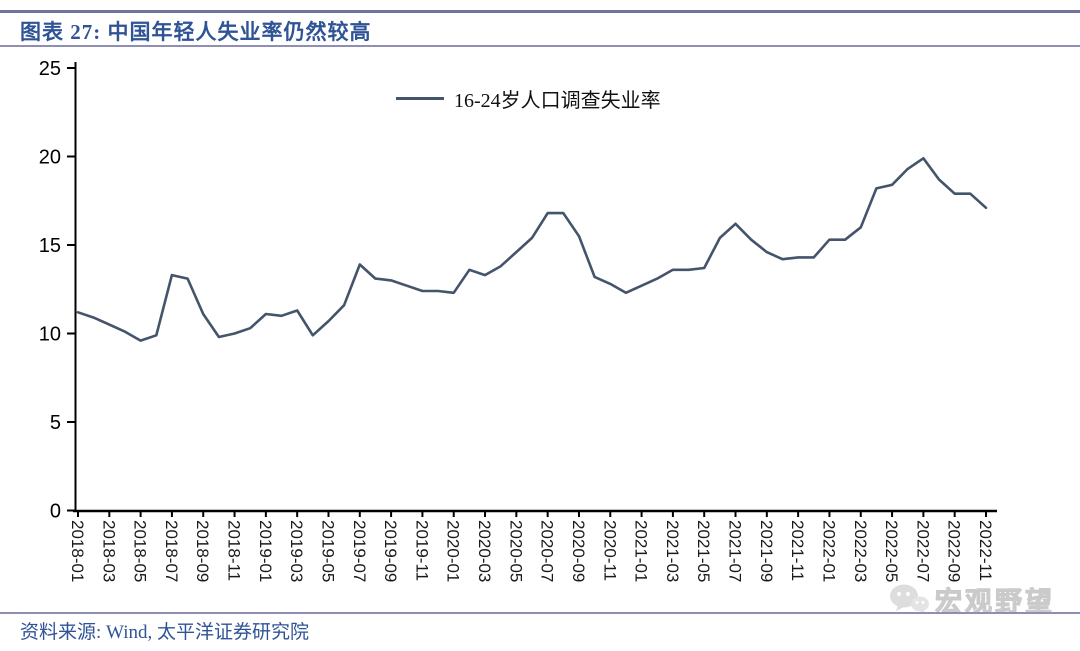 This screenshot has width=1080, height=651. What do you see at coordinates (50, 158) in the screenshot?
I see `y-axis-tick-label: 20` at bounding box center [50, 158].